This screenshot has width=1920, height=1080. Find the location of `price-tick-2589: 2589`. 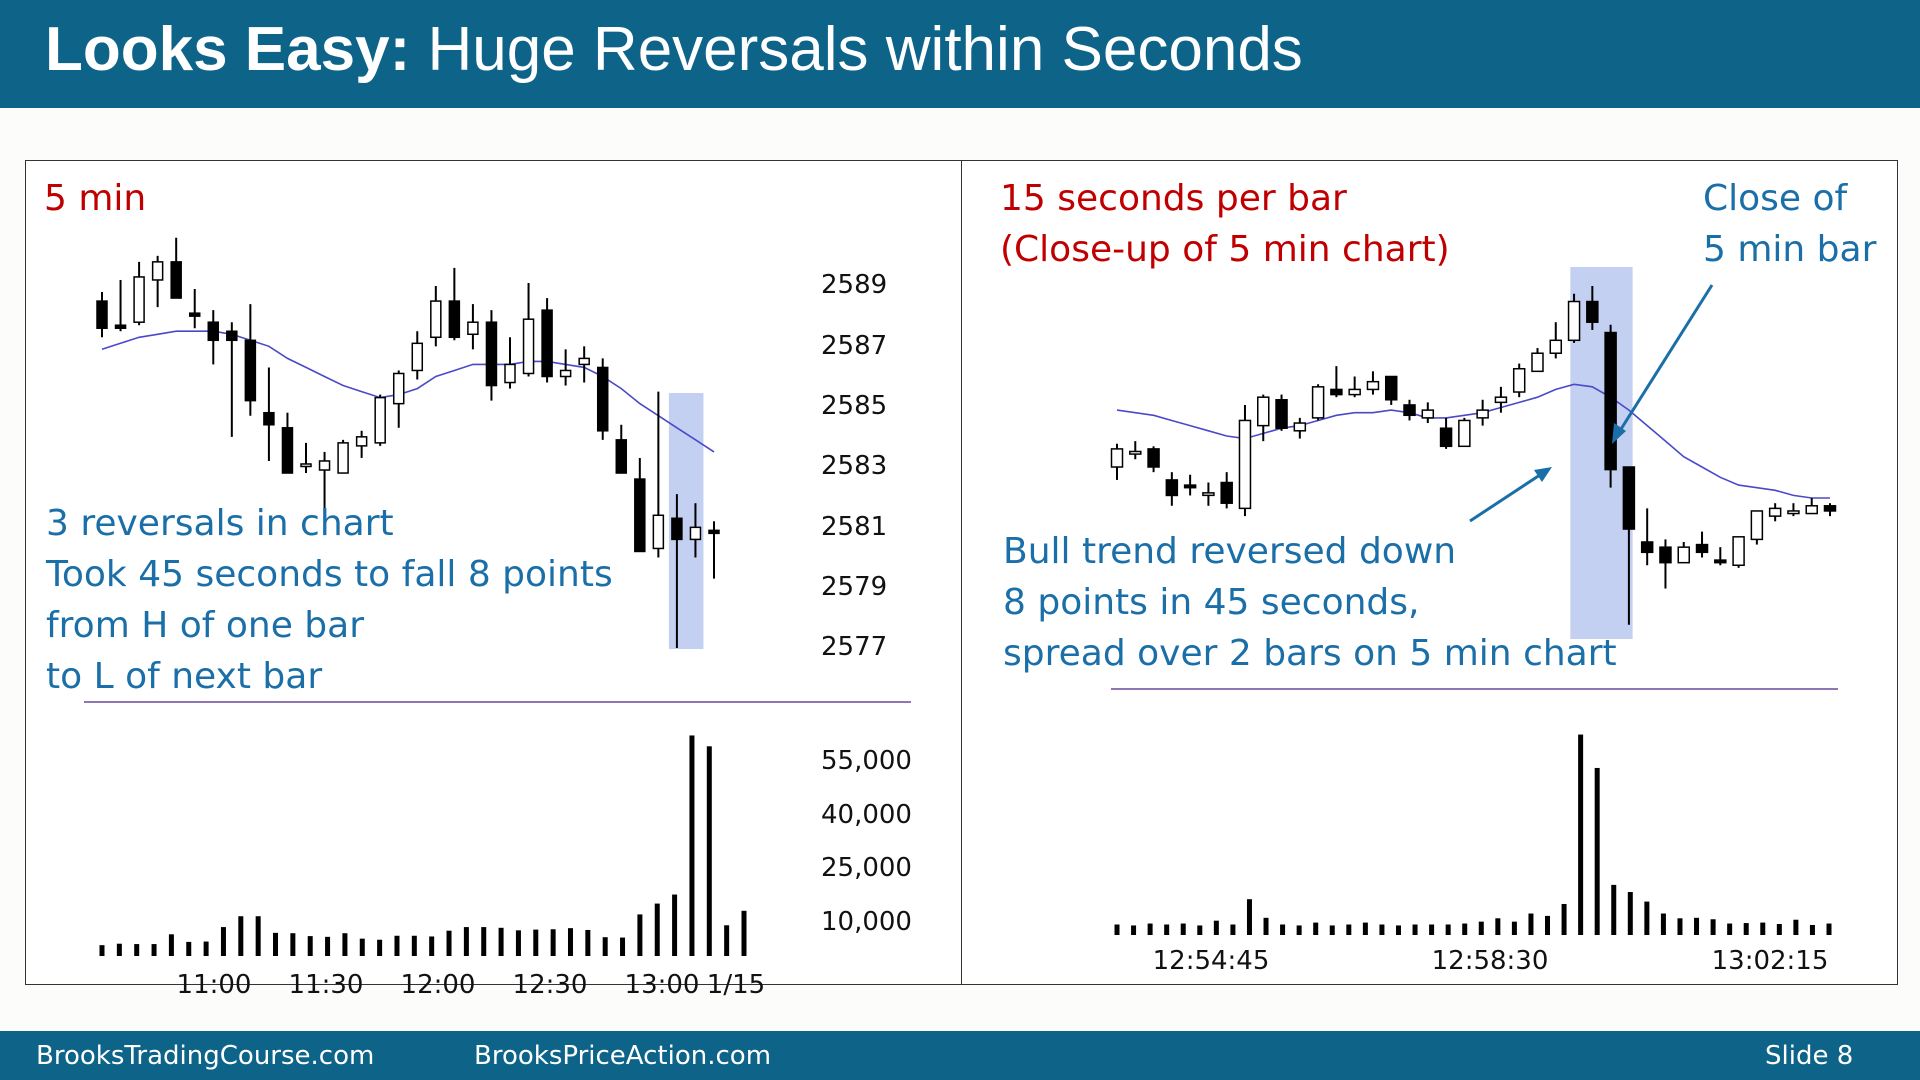

price-tick-2589: 2589 is located at coordinates (854, 285).